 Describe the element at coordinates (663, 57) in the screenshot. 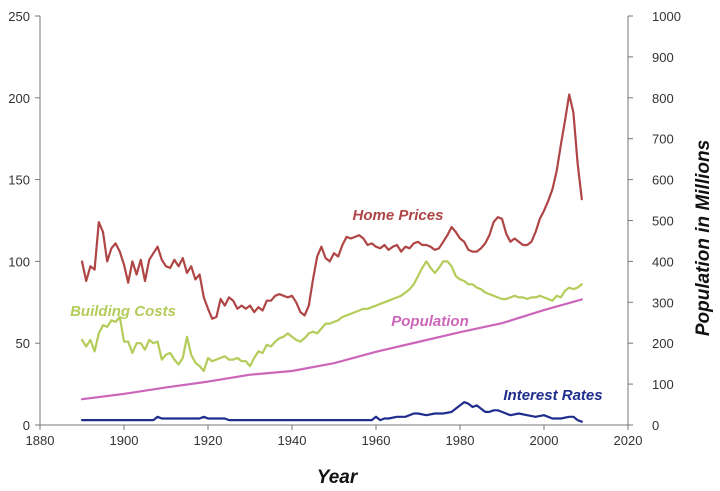

I see `y2-tick-label: 900` at that location.